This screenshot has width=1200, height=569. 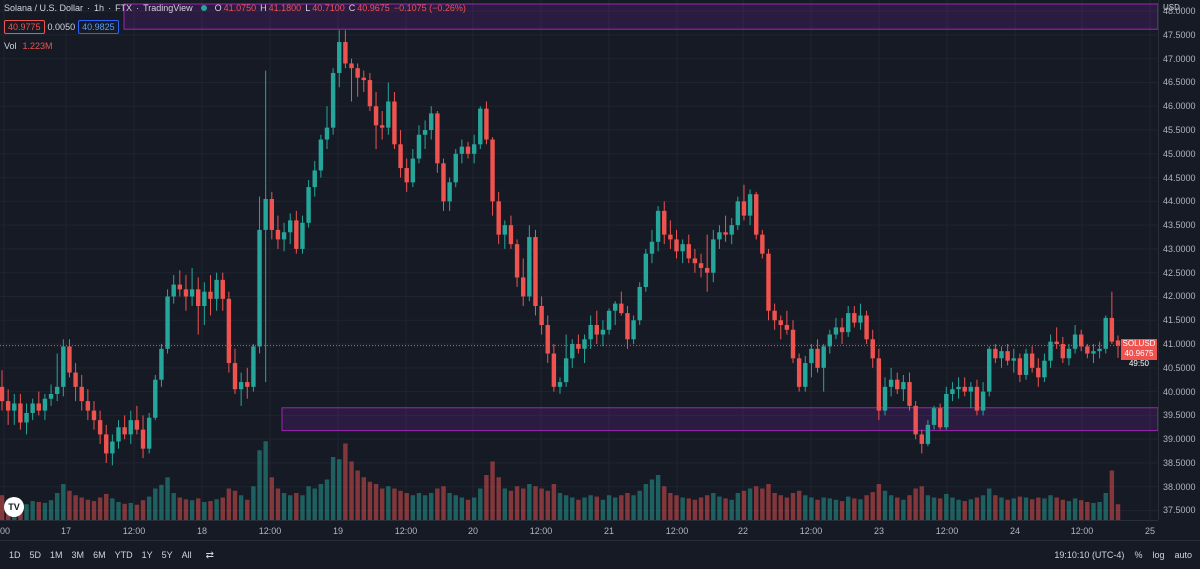 What do you see at coordinates (1138, 555) in the screenshot?
I see `percent-scale-toggle: %` at bounding box center [1138, 555].